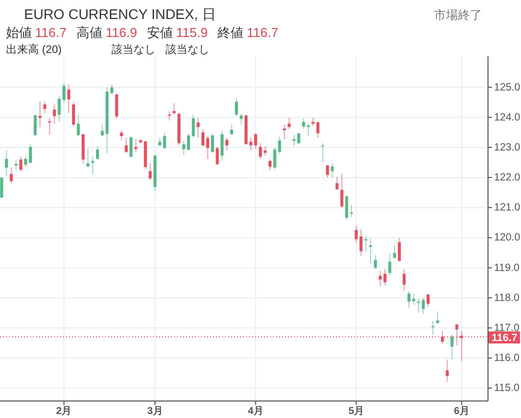 This screenshot has height=418, width=521. What do you see at coordinates (507, 268) in the screenshot?
I see `y-tick-label: 119.0` at bounding box center [507, 268].